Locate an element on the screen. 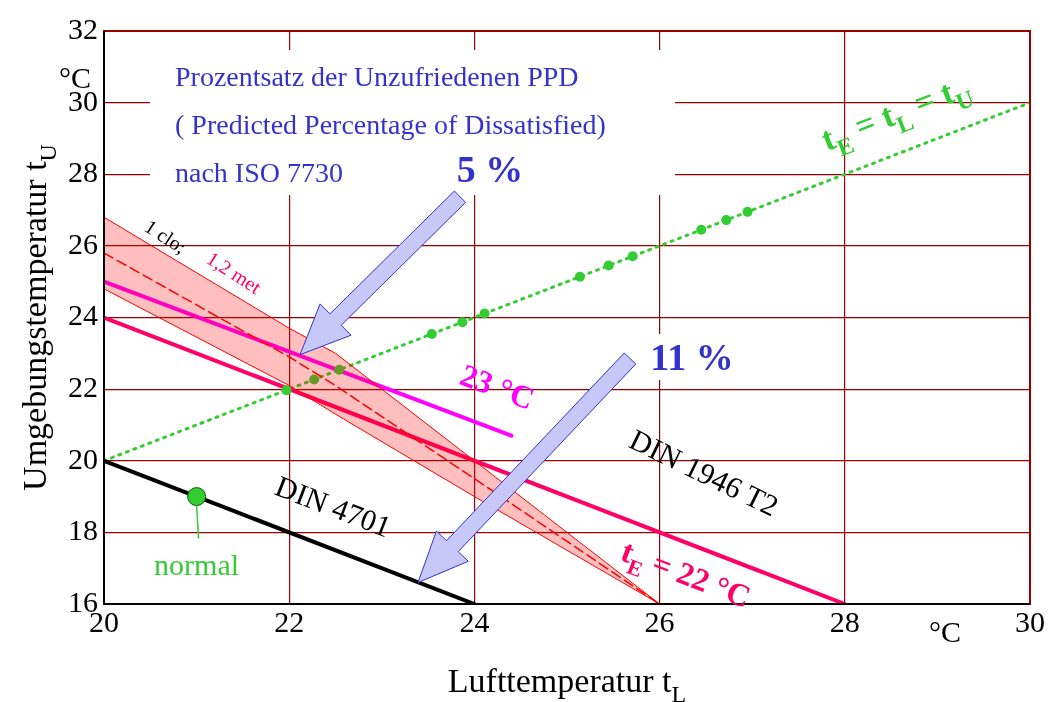 Image resolution: width=1049 pixels, height=702 pixels. y-tick-label: 18 is located at coordinates (83, 530).